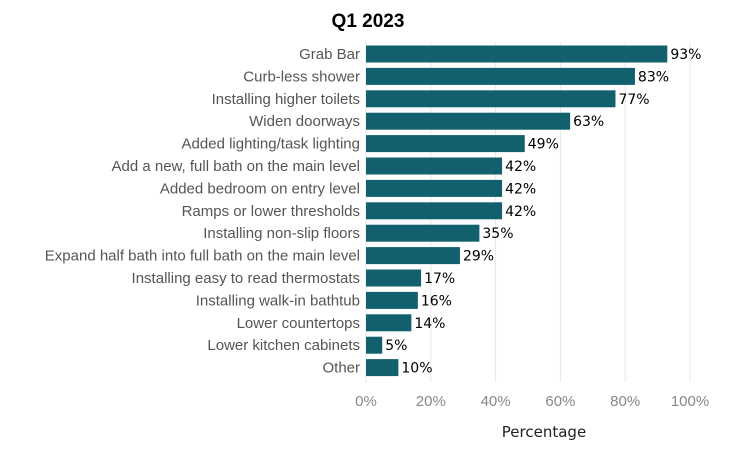  I want to click on x-tick-label: 0%, so click(366, 401).